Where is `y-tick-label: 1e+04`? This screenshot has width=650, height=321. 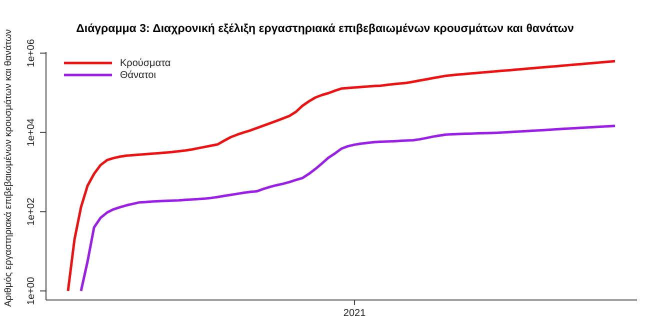
y-tick-label: 1e+04 is located at coordinates (31, 132).